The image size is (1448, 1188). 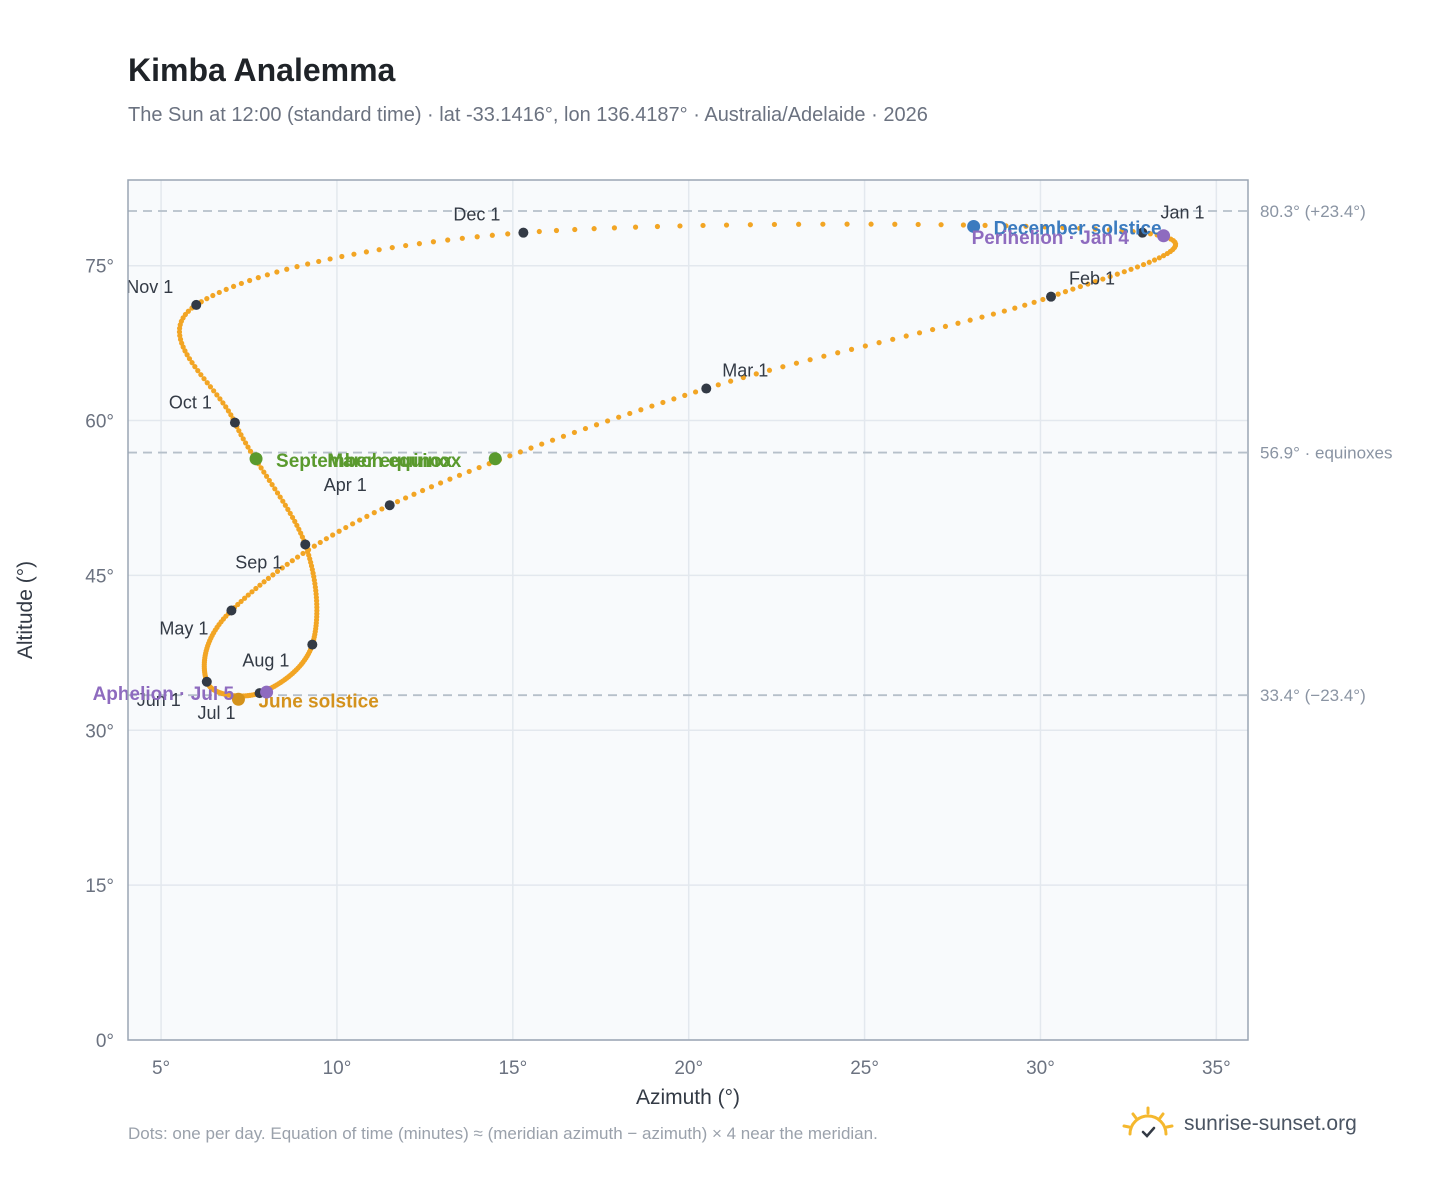 What do you see at coordinates (476, 215) in the screenshot?
I see `month-marker-label: Dec 1` at bounding box center [476, 215].